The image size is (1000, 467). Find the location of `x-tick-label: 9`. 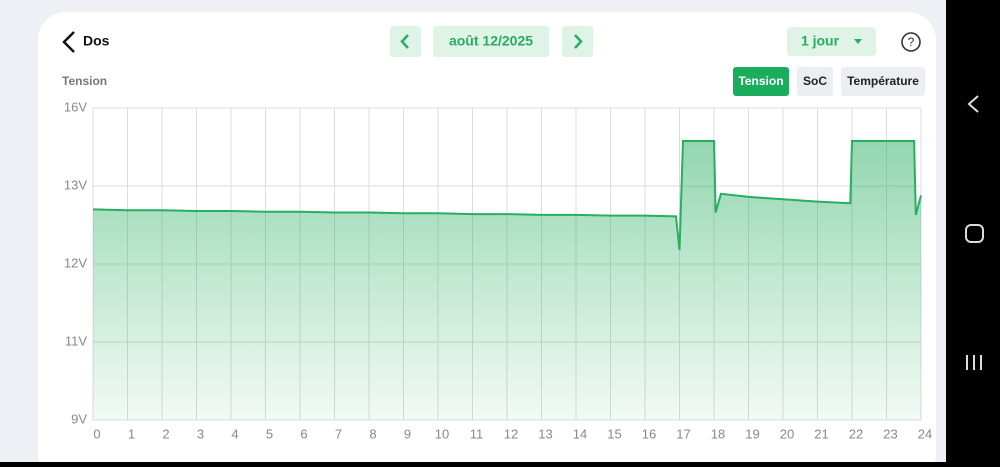

x-tick-label: 9 is located at coordinates (407, 433).